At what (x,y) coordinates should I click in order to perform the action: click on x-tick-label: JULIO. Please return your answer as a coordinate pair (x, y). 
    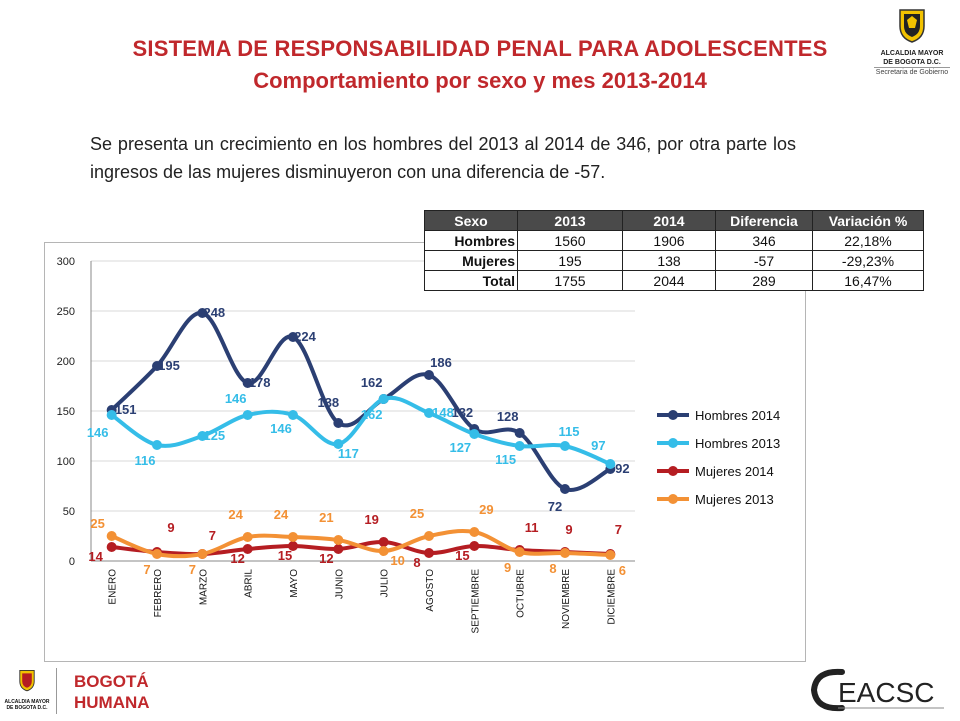
    Looking at the image, I should click on (385, 583).